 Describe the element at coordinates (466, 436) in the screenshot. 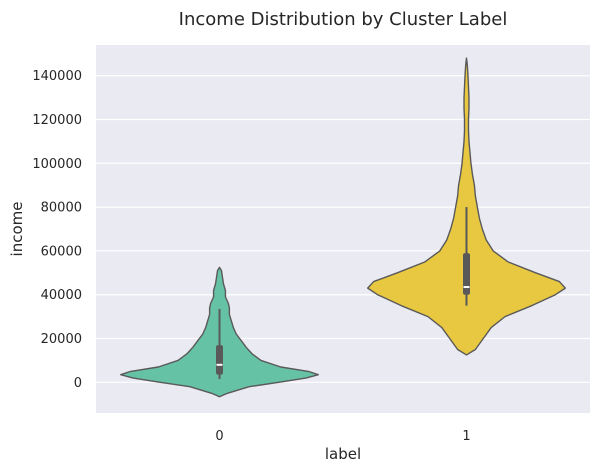

I see `x-tick-label: 1` at that location.